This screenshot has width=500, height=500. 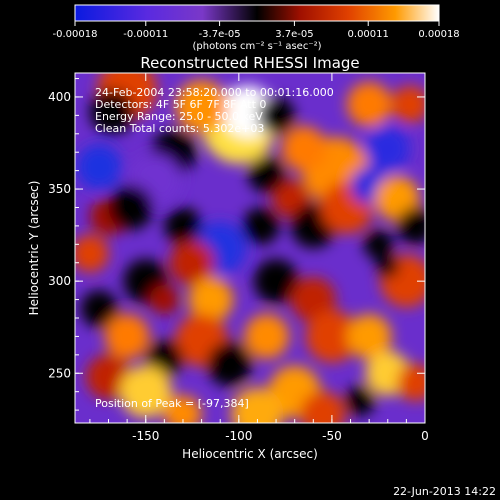 I want to click on annotation-energy: Energy Range: 25.0 - 50.0 keV, so click(x=179, y=116).